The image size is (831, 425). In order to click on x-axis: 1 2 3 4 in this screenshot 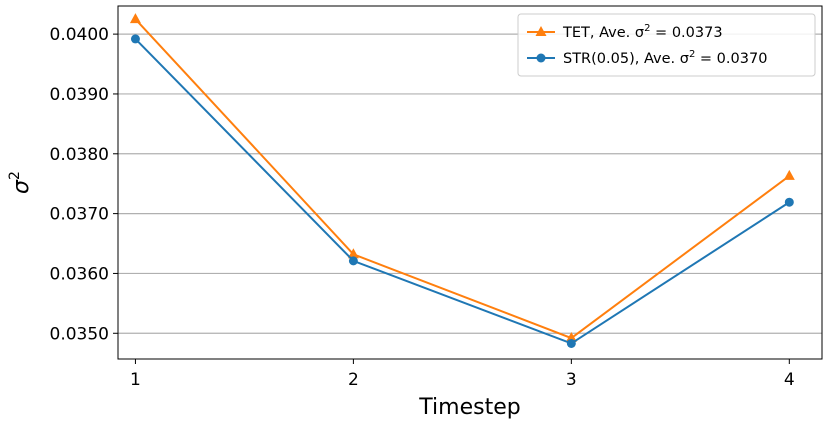, I will do `click(462, 374)`.